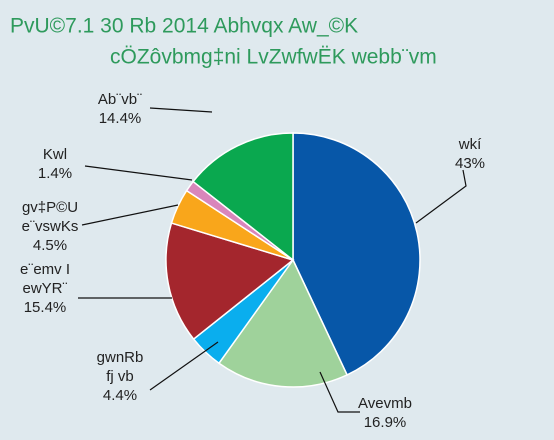 This screenshot has height=440, width=554. Describe the element at coordinates (470, 163) in the screenshot. I see `value-label: 43%` at that location.